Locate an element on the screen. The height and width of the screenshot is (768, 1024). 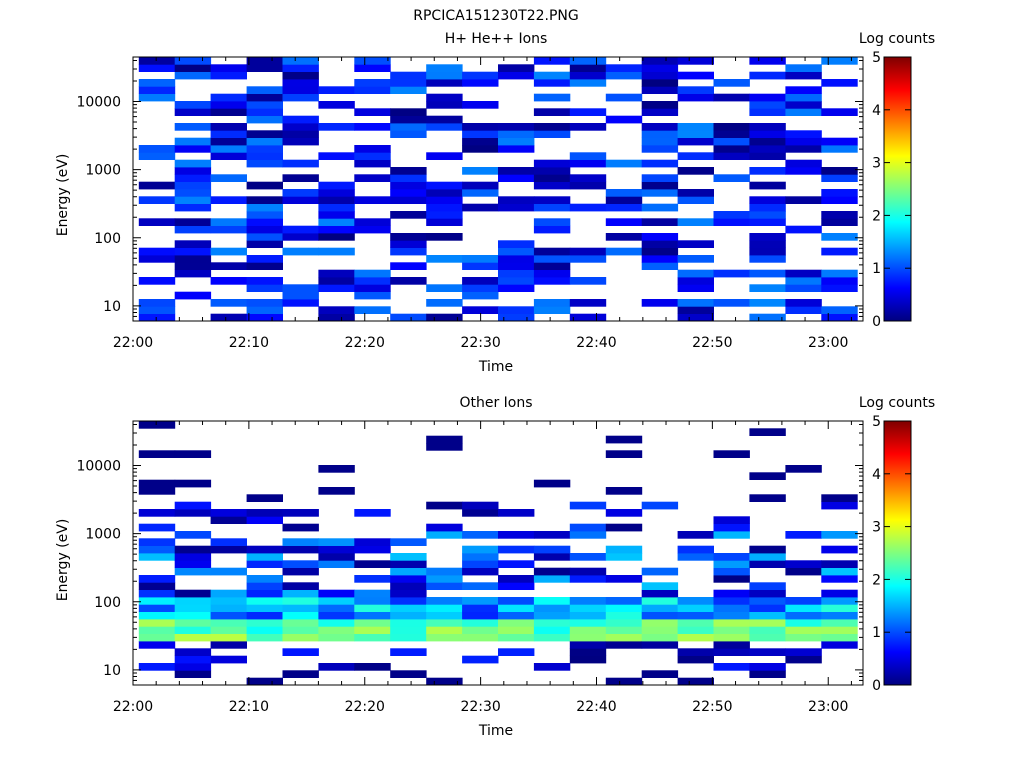
colorbar-tick-label: 4 is located at coordinates (876, 475).